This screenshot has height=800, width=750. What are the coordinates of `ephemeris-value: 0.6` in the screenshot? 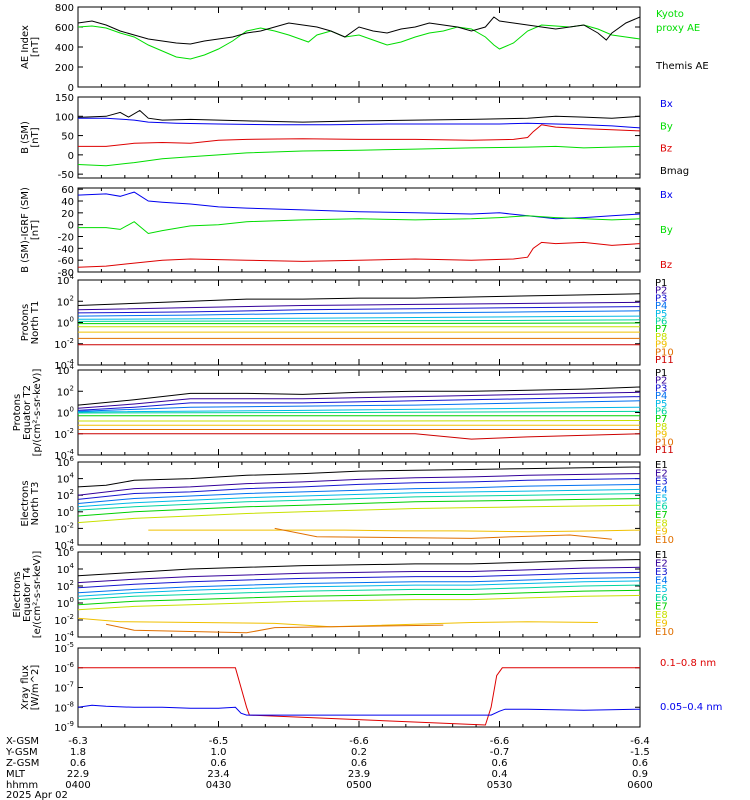 It's located at (359, 763).